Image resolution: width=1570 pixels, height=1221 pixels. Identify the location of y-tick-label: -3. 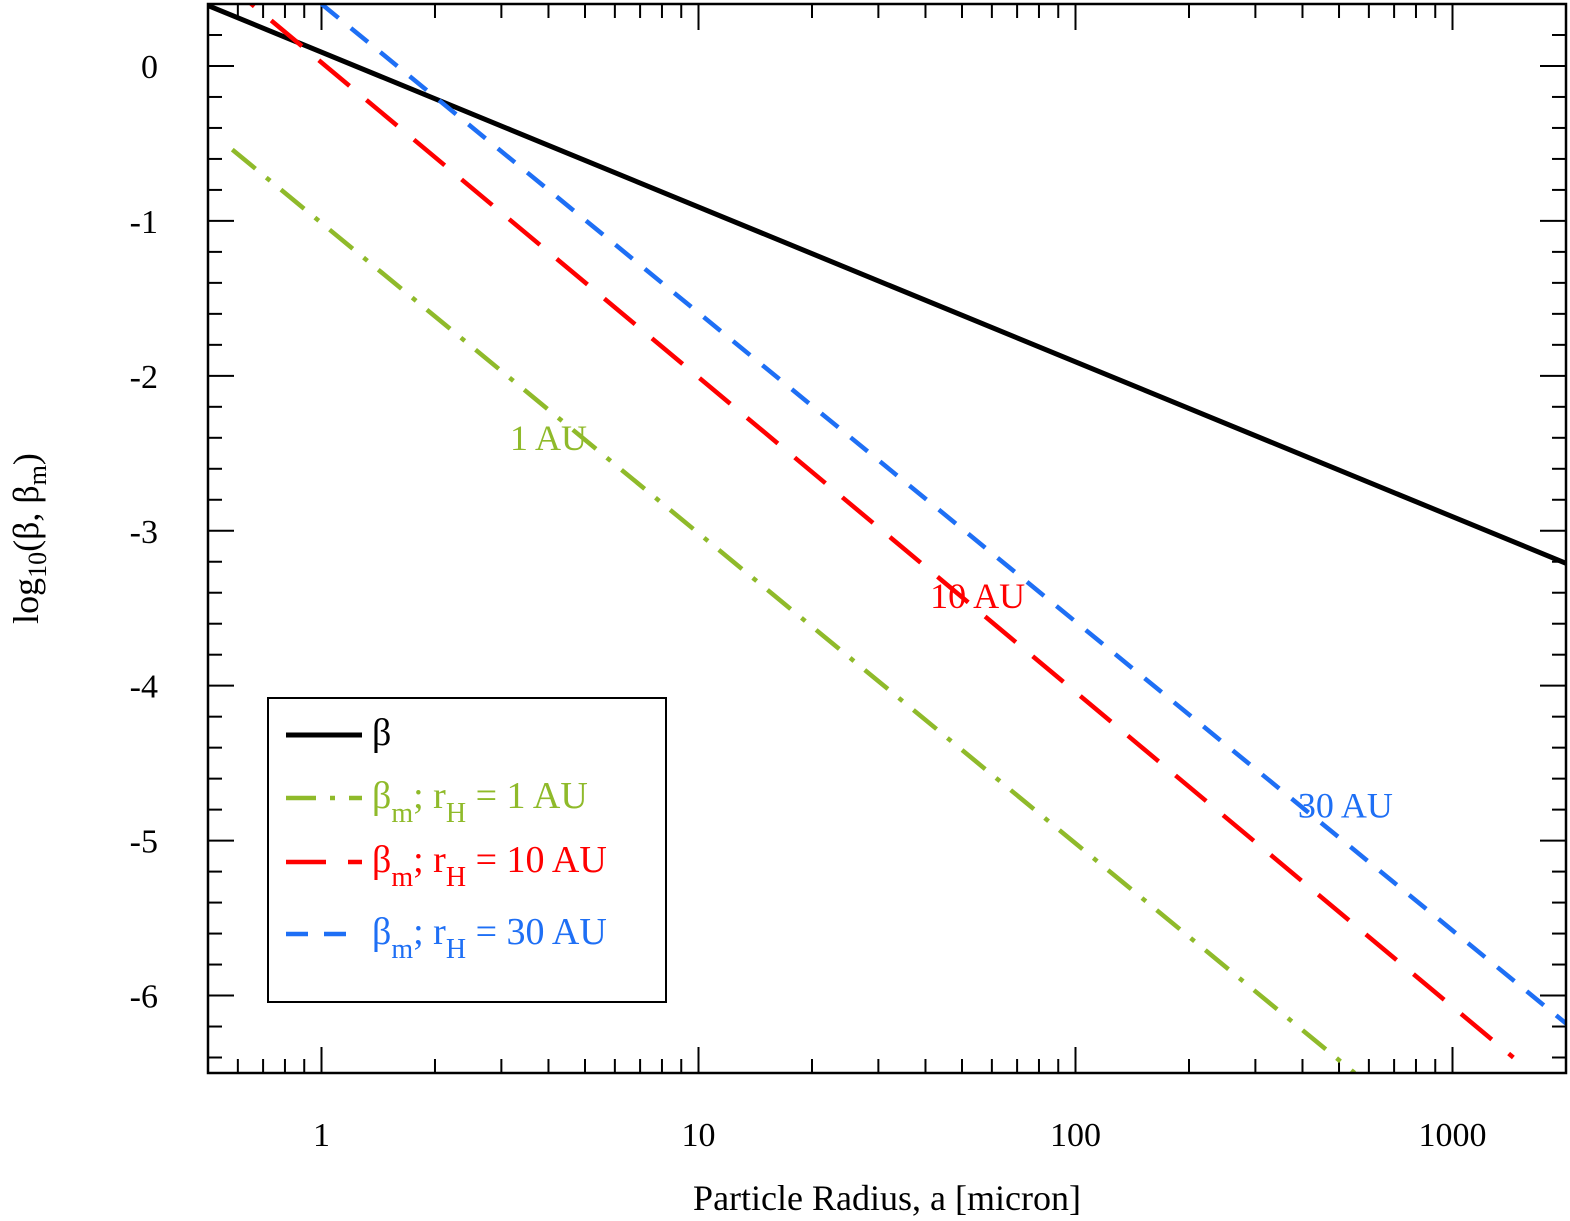
(144, 532).